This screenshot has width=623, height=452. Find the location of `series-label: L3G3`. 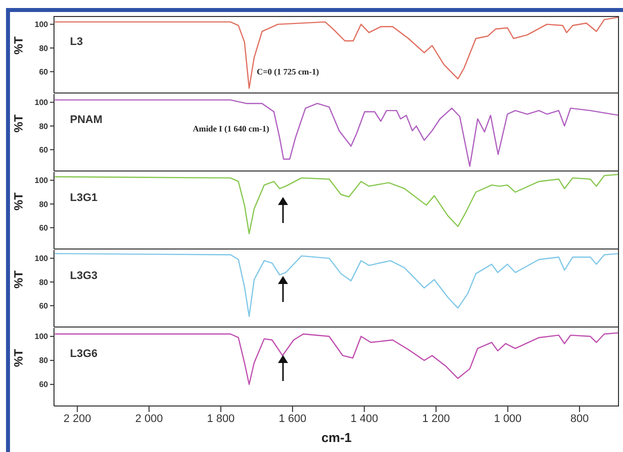

series-label: L3G3 is located at coordinates (84, 276).